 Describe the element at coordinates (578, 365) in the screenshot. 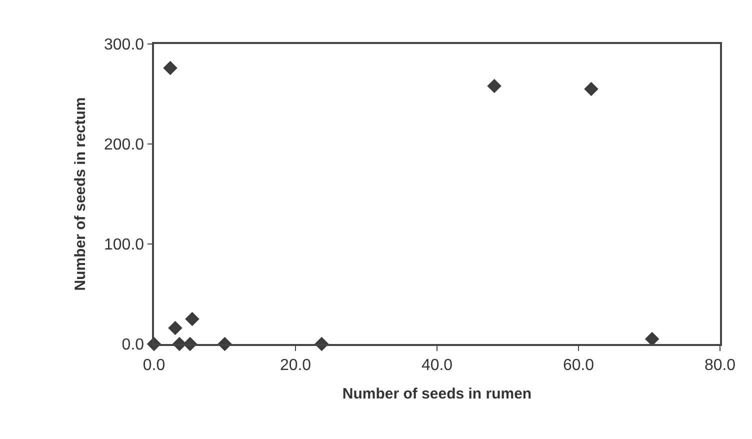

I see `x-tick-label: 60.0` at that location.